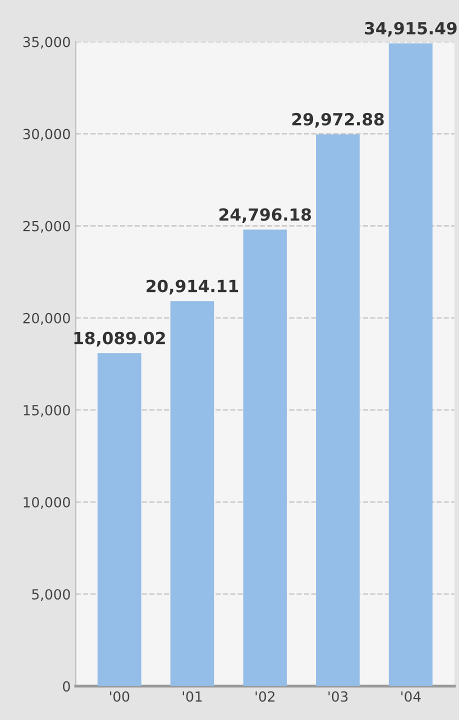  Describe the element at coordinates (338, 696) in the screenshot. I see `x-tick-label: '03` at that location.